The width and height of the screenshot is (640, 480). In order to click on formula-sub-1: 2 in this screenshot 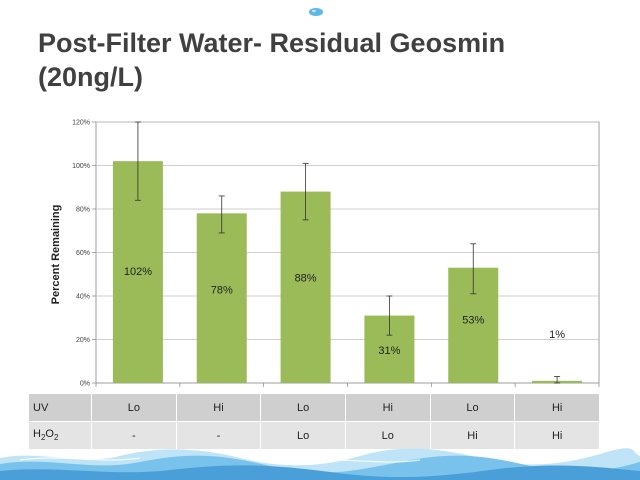, I will do `click(43, 438)`.